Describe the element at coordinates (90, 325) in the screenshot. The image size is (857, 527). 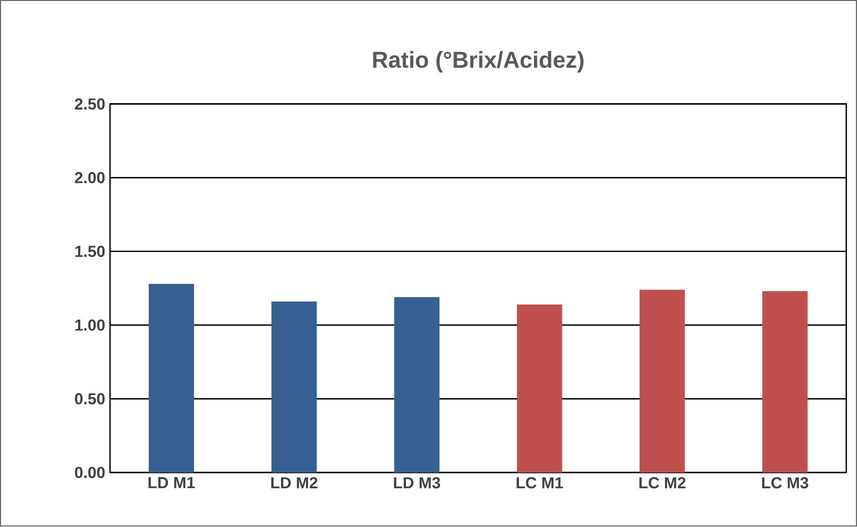
I see `y-tick-label: 1.00` at that location.